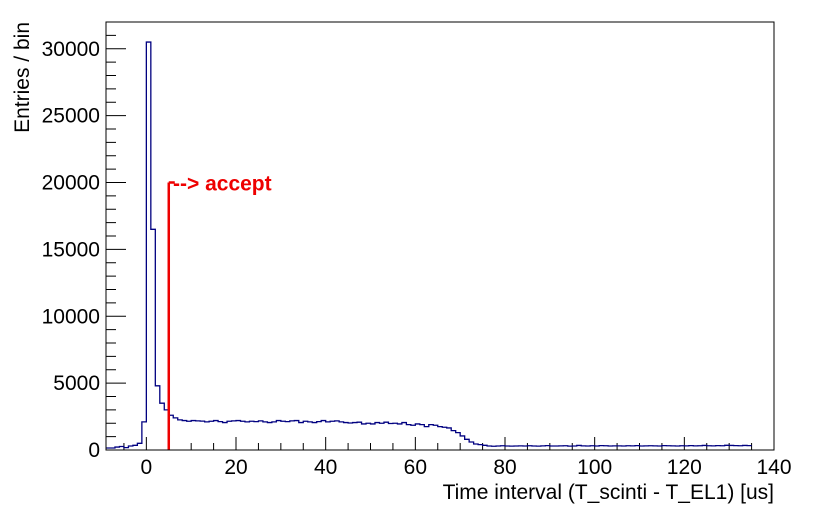 The height and width of the screenshot is (511, 814). Describe the element at coordinates (71, 316) in the screenshot. I see `y-tick-label: 10000` at that location.